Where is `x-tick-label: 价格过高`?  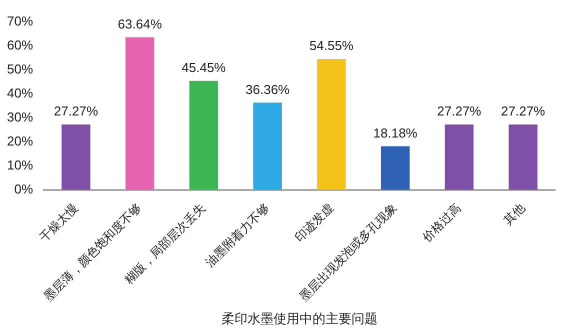 x-tick-label: 价格过高 is located at coordinates (441, 223).